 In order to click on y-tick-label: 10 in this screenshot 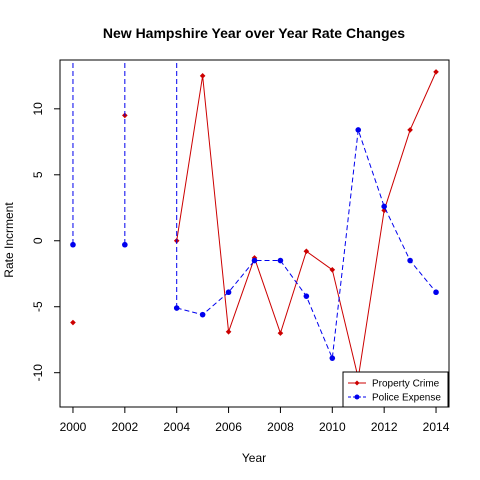, I will do `click(38, 109)`.